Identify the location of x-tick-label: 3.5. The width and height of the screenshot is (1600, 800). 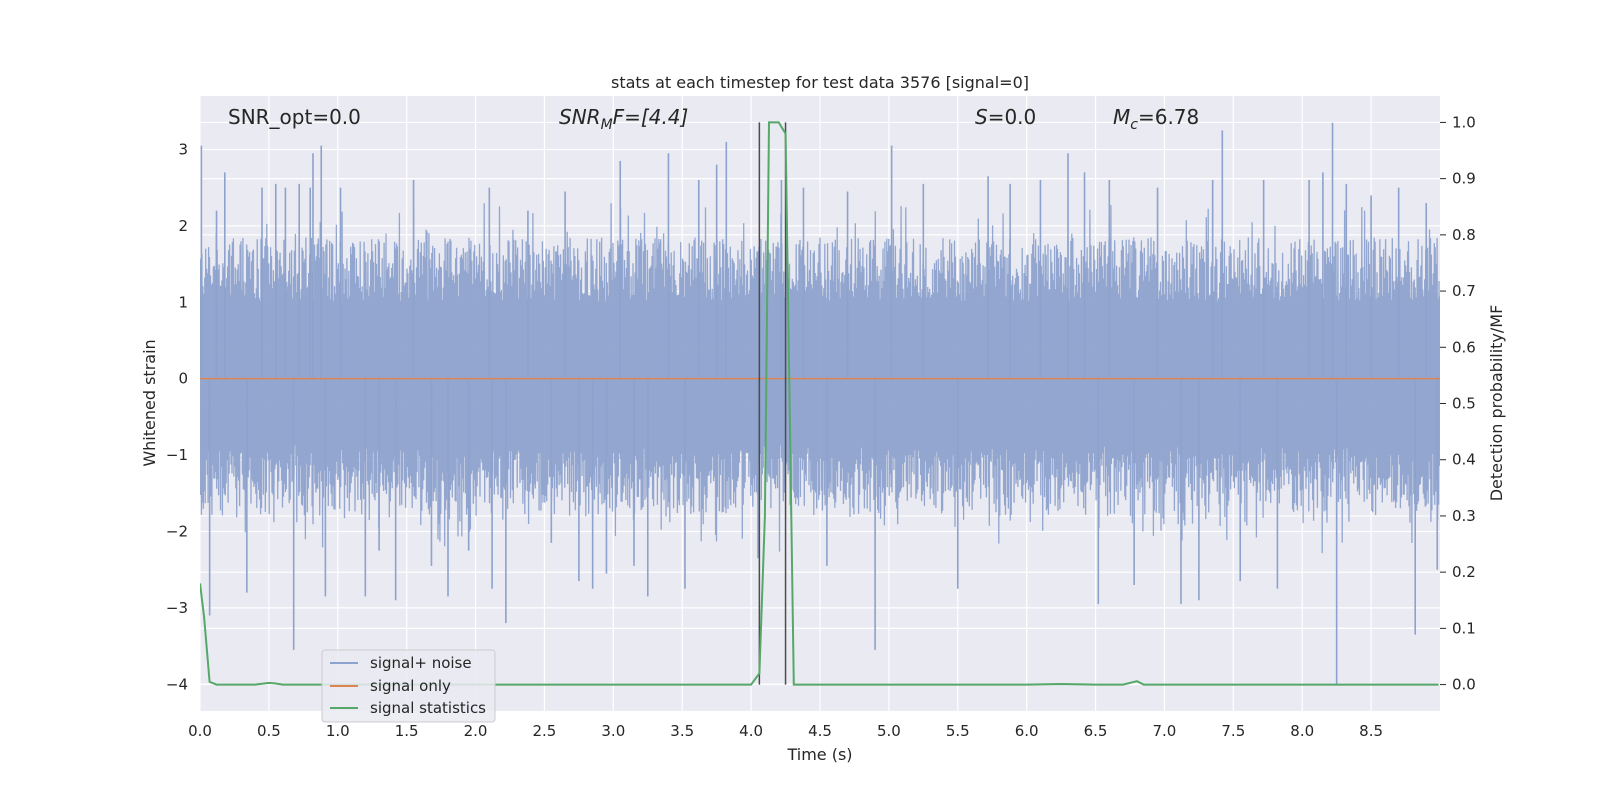
(682, 731).